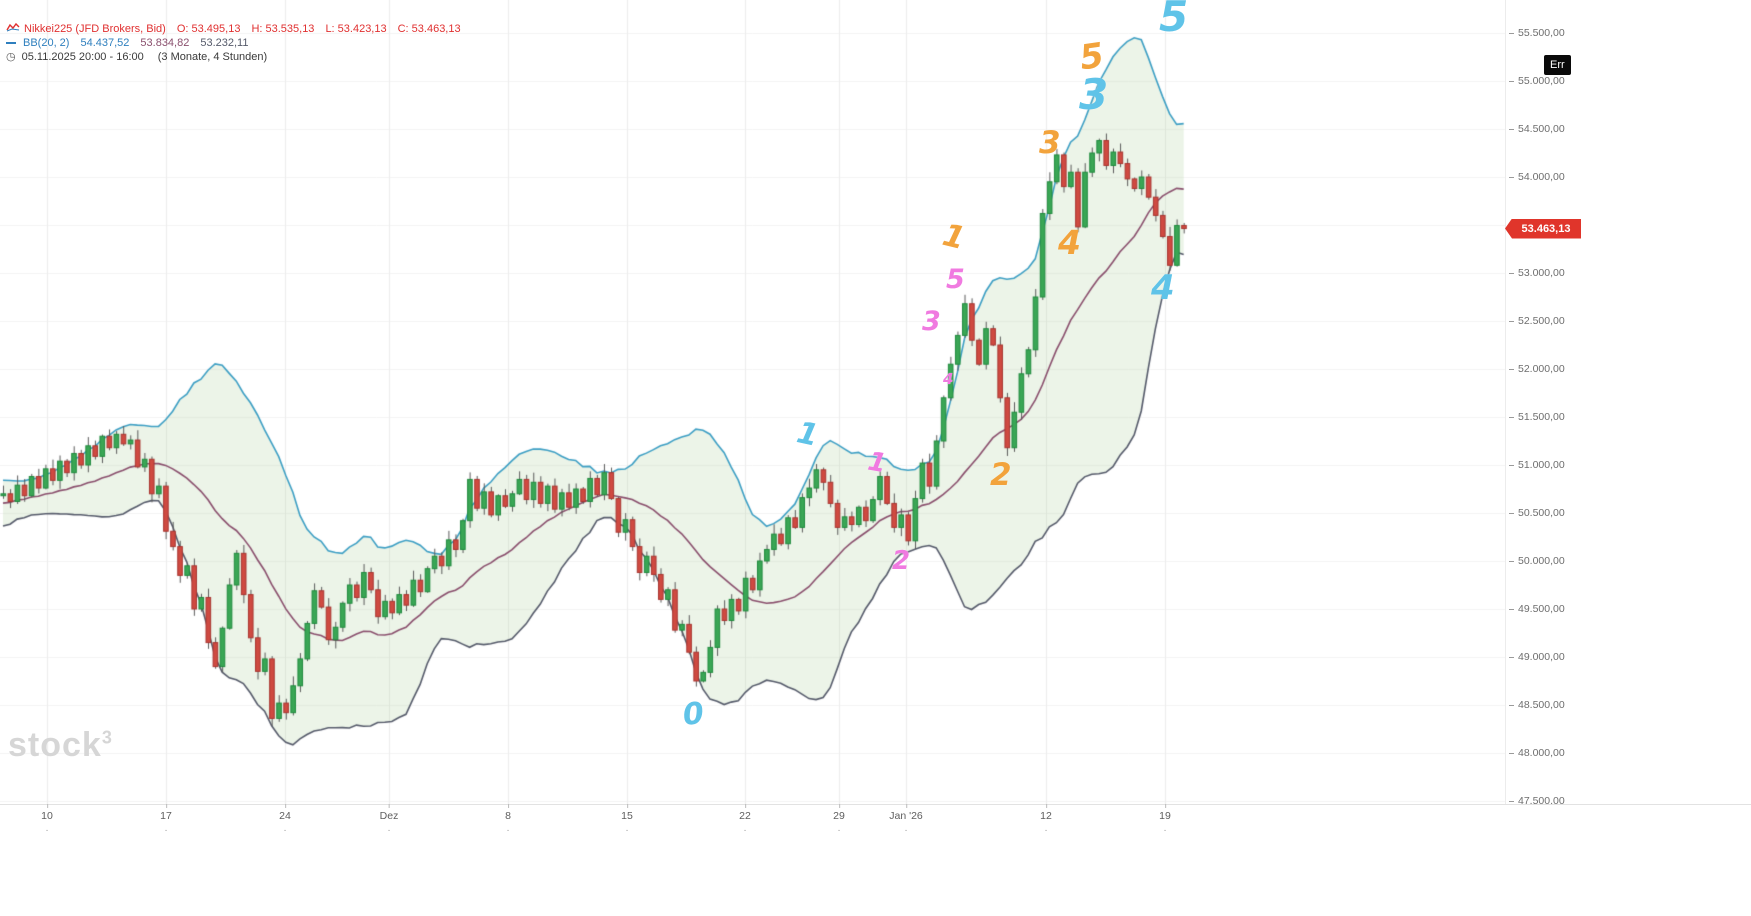 The height and width of the screenshot is (916, 1751). What do you see at coordinates (1537, 417) in the screenshot?
I see `price-tick-label: 51.500,00` at bounding box center [1537, 417].